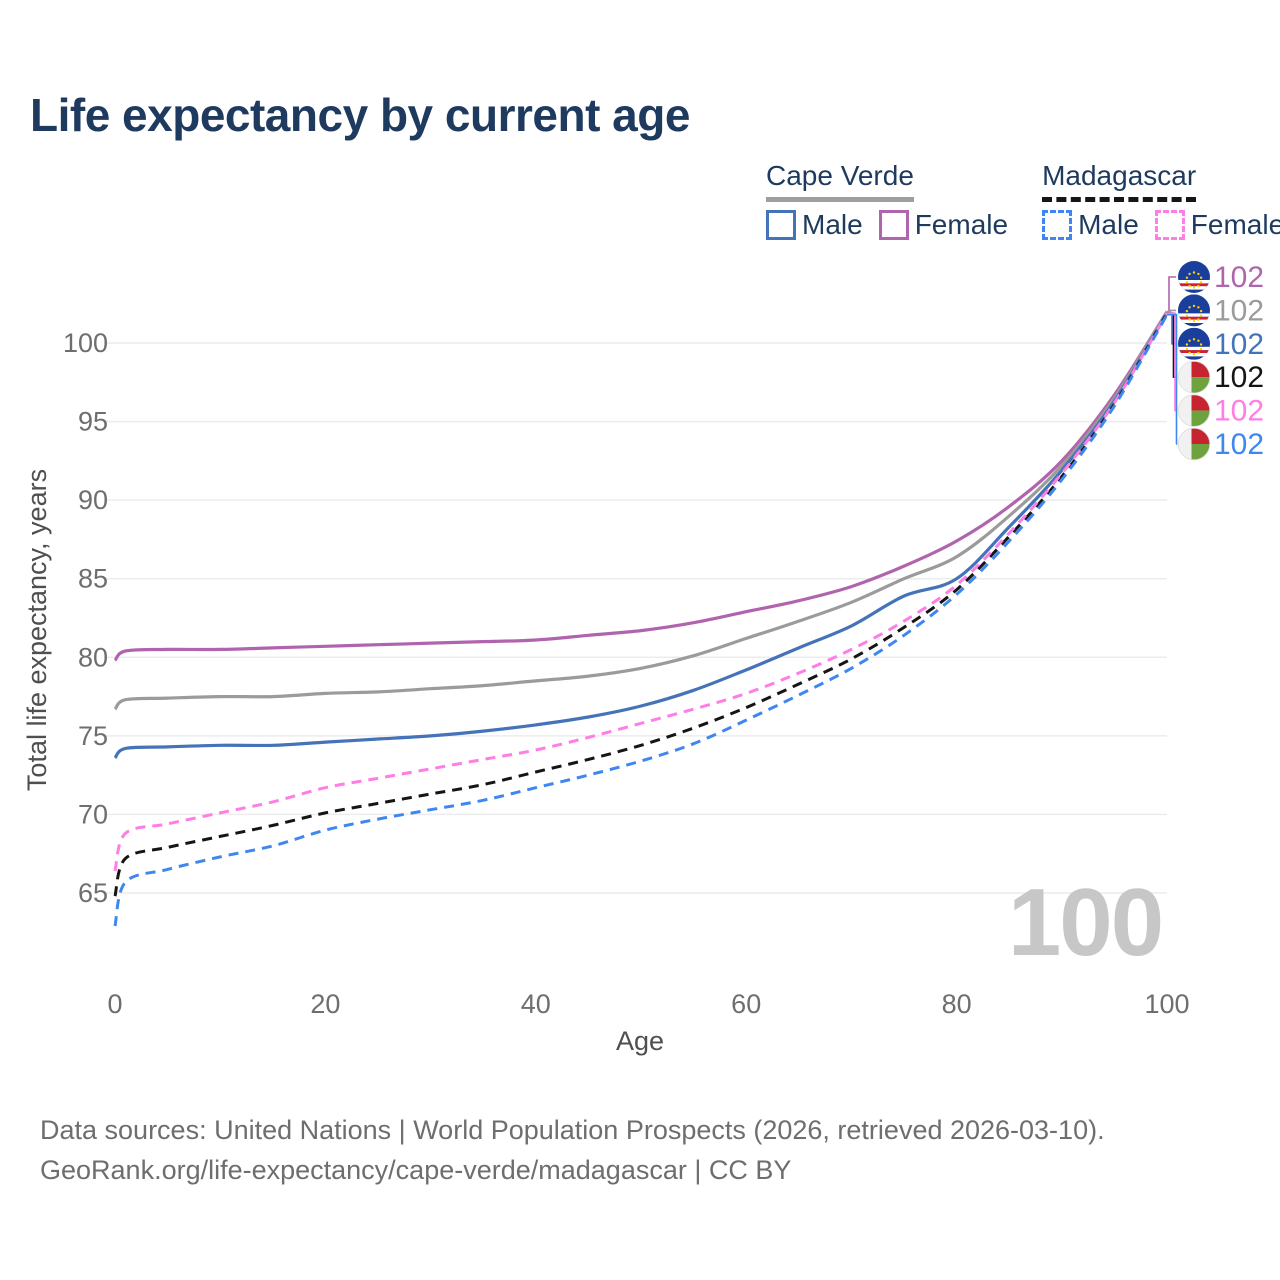 This screenshot has height=1280, width=1280. Describe the element at coordinates (360, 115) in the screenshot. I see `page-title: Life expectancy by current age` at that location.